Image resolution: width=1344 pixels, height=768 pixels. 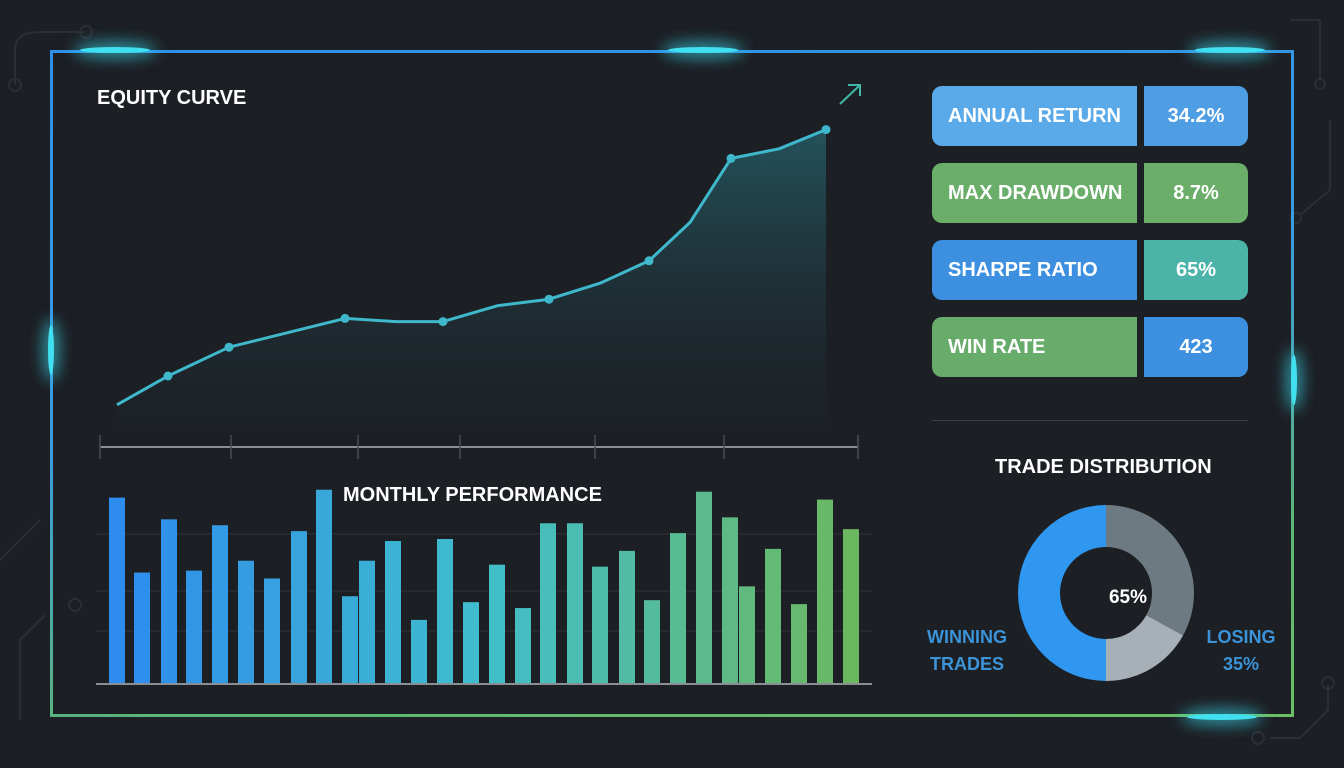 What do you see at coordinates (172, 98) in the screenshot?
I see `equity-curve-title: EQUITY CURVE` at bounding box center [172, 98].